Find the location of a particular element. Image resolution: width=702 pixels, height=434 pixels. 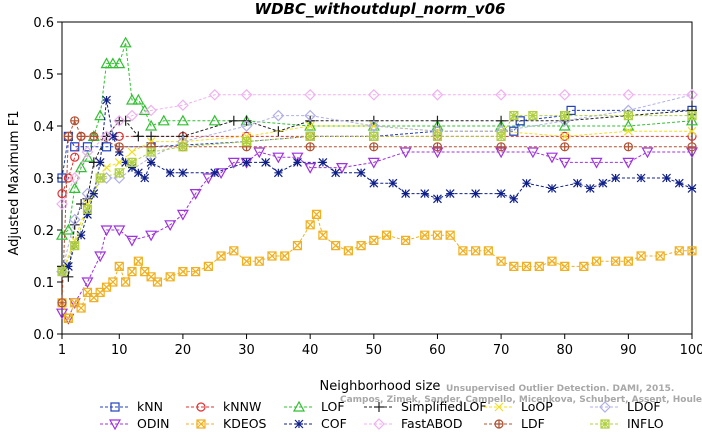

legend-marker is located at coordinates (201, 407).